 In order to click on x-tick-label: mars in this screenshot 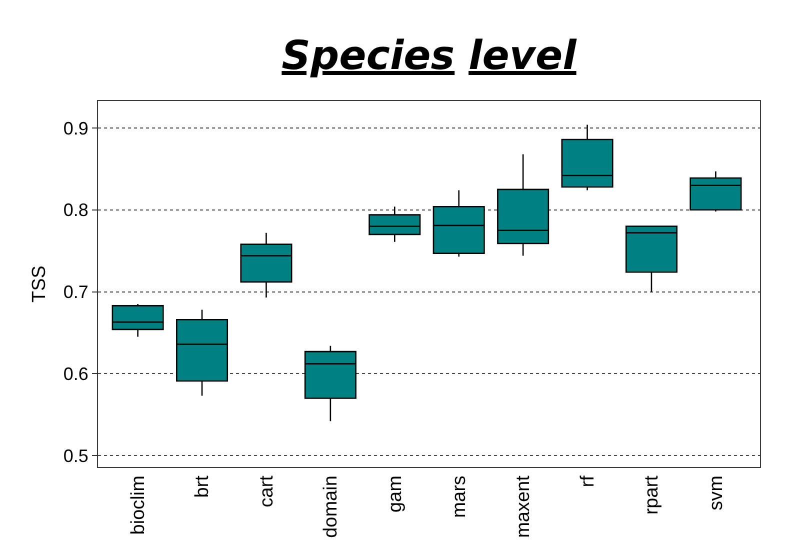, I will do `click(459, 497)`.